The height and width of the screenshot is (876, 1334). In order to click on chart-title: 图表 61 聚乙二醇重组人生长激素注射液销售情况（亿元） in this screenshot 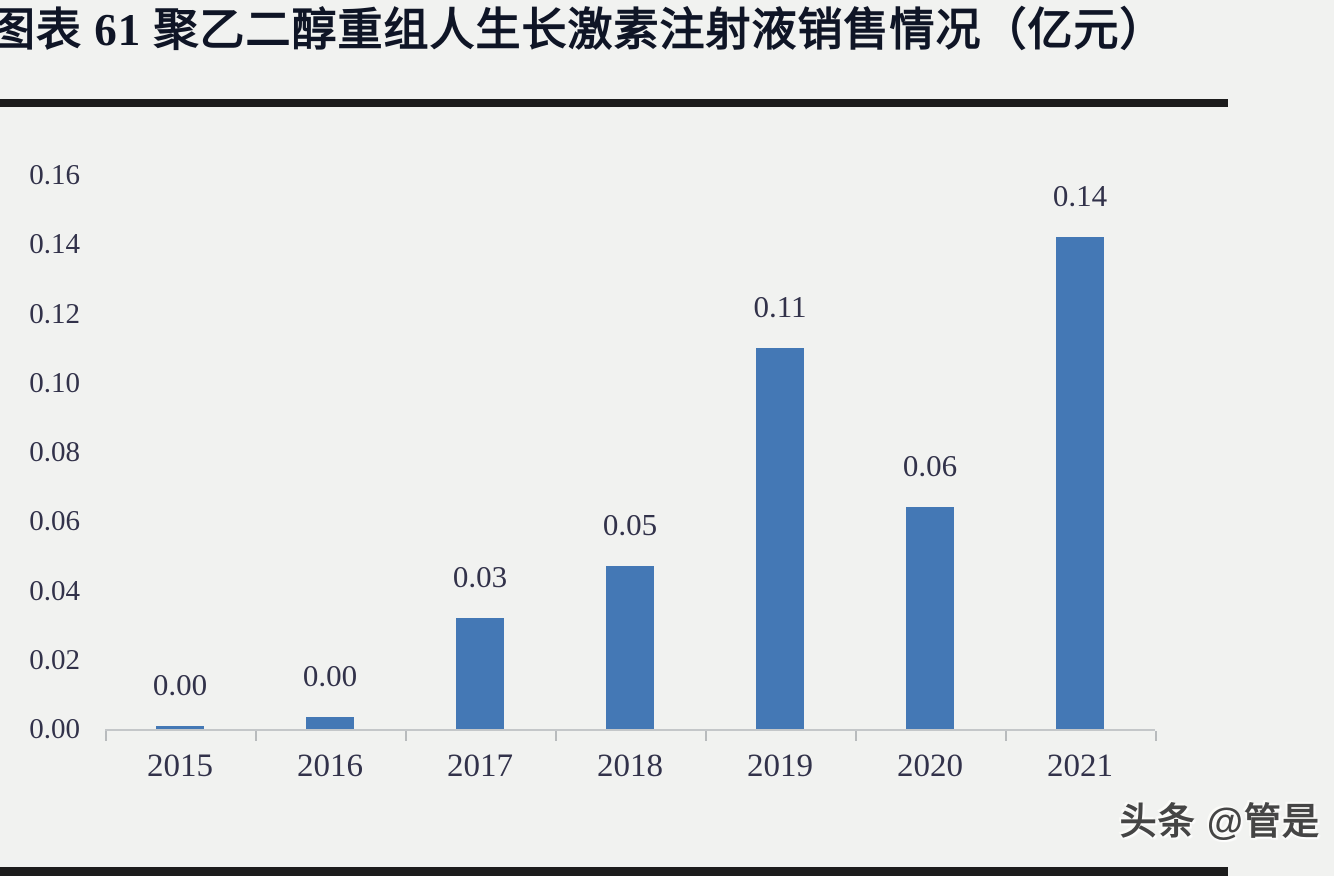, I will do `click(583, 30)`.